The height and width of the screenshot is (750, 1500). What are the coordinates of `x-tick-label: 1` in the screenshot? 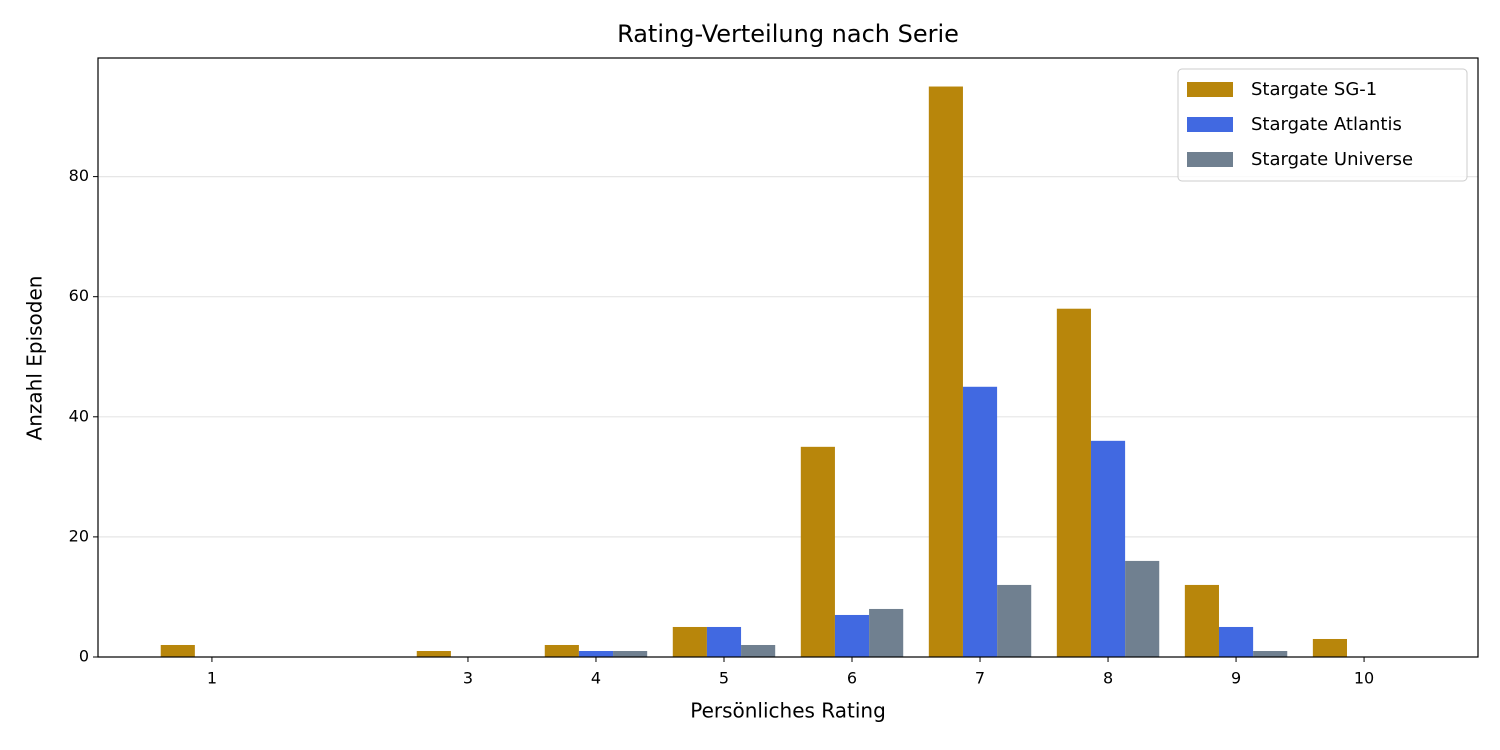 It's located at (212, 678).